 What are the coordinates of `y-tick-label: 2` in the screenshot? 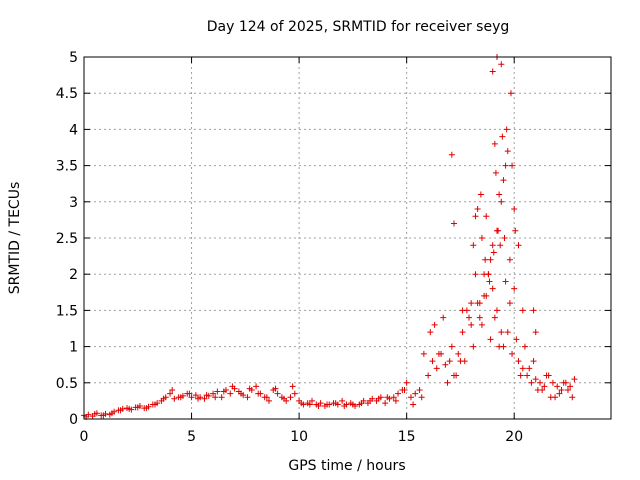 It's located at (73, 275).